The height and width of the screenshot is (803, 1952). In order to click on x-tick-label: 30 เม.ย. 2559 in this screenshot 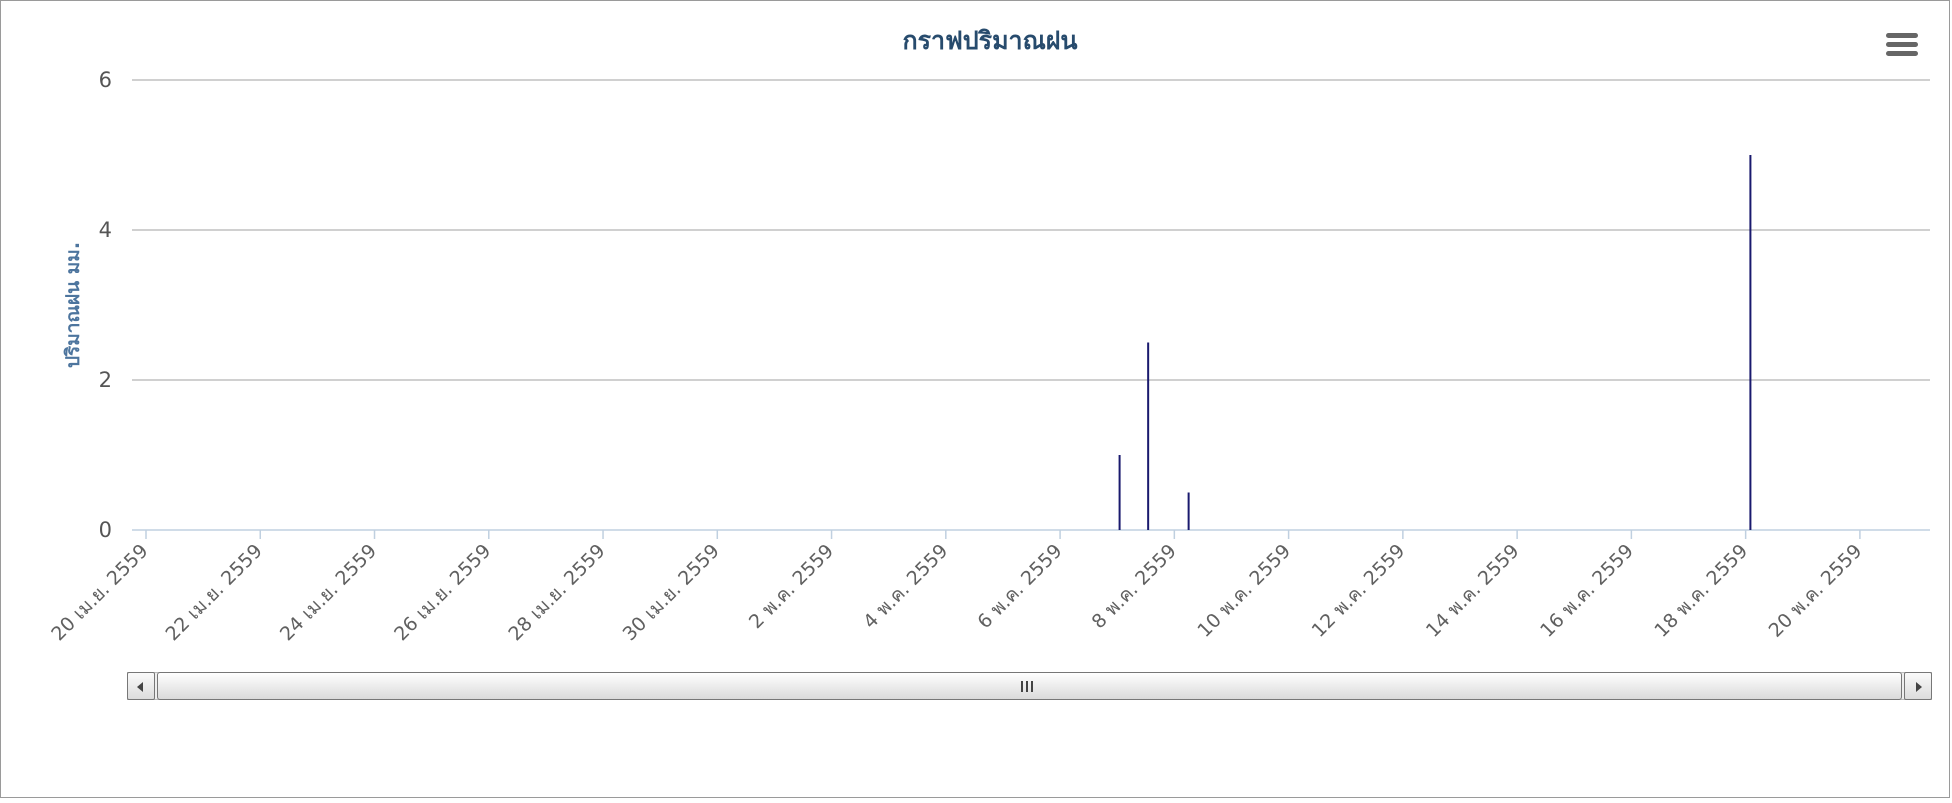, I will do `click(671, 592)`.